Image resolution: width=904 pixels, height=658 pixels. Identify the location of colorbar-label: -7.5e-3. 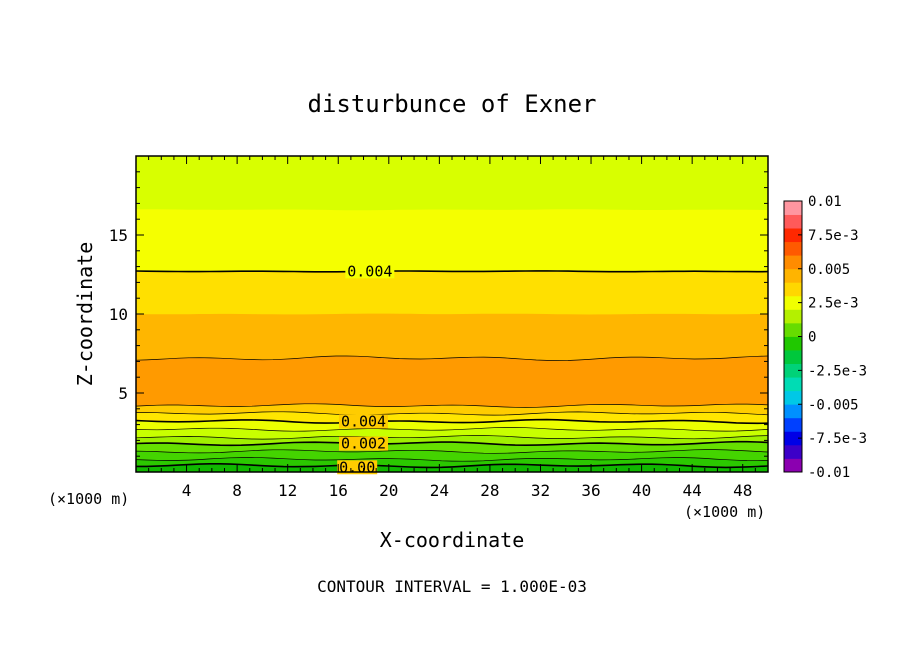
(837, 439).